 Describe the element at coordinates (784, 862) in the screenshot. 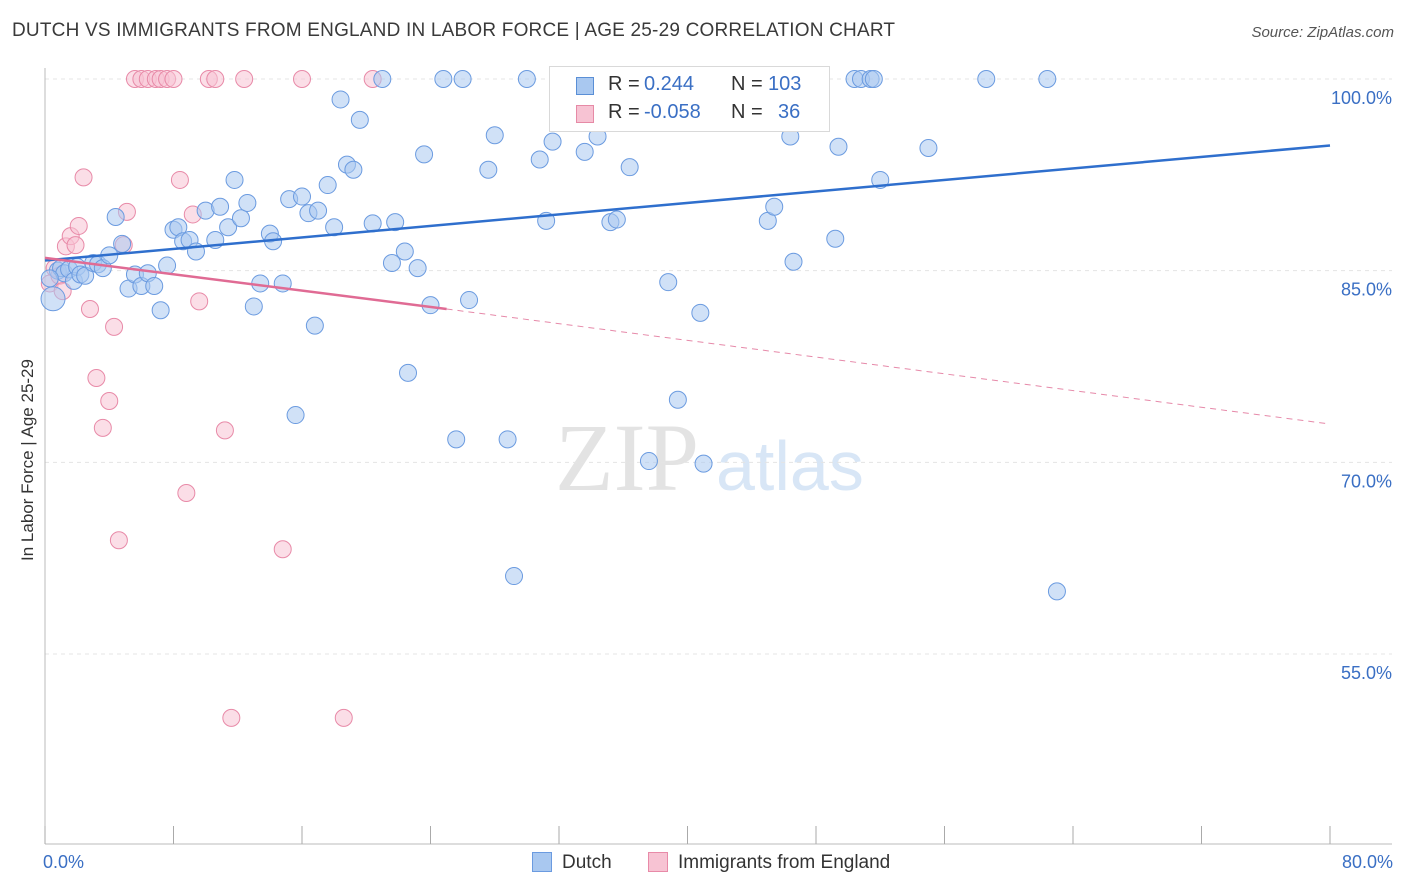

I see `legend-label-immigrants: Immigrants from England` at that location.